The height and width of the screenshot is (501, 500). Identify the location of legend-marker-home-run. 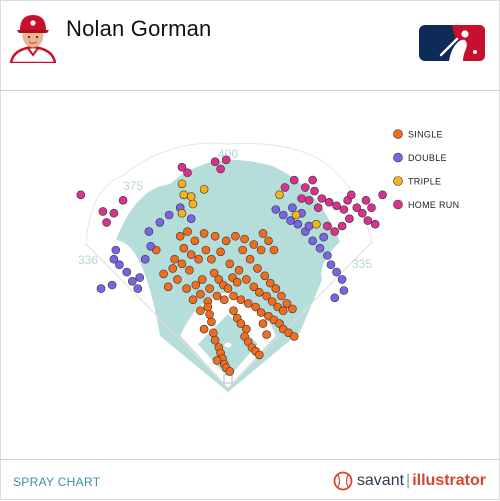
(398, 204).